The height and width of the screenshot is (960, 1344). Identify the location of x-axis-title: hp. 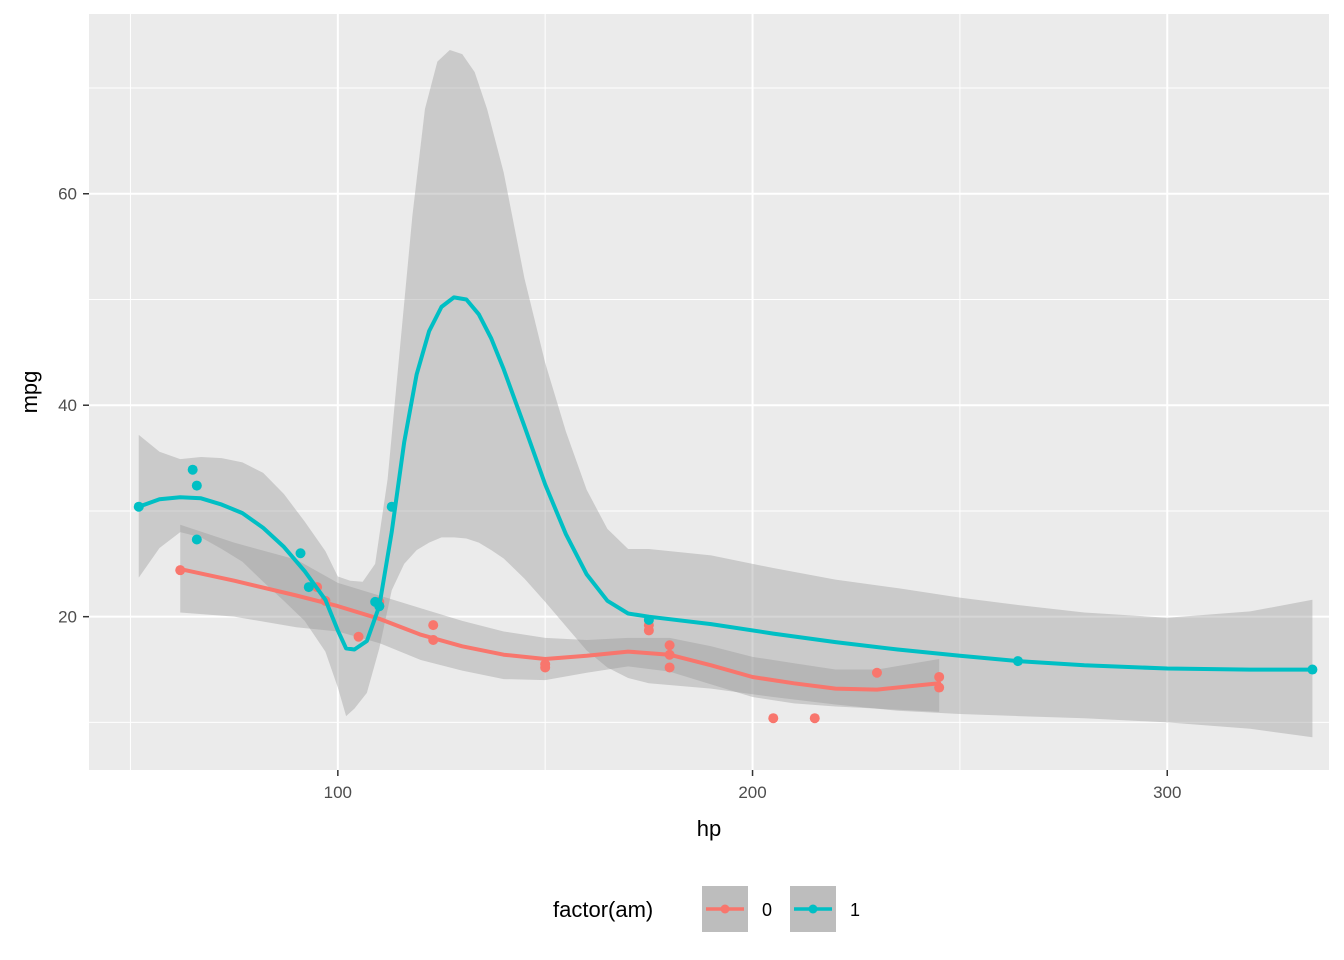
(709, 828).